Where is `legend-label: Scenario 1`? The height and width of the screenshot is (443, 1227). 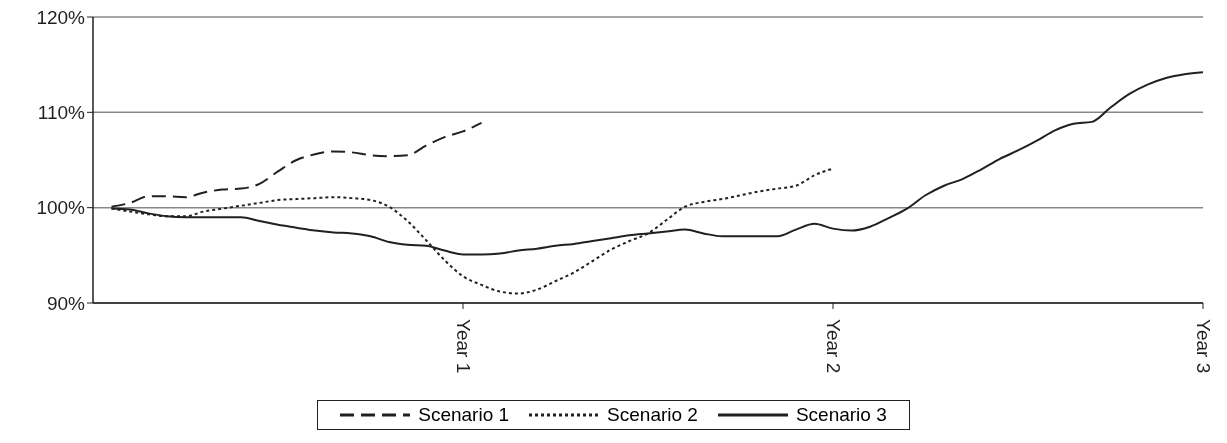 legend-label: Scenario 1 is located at coordinates (464, 415).